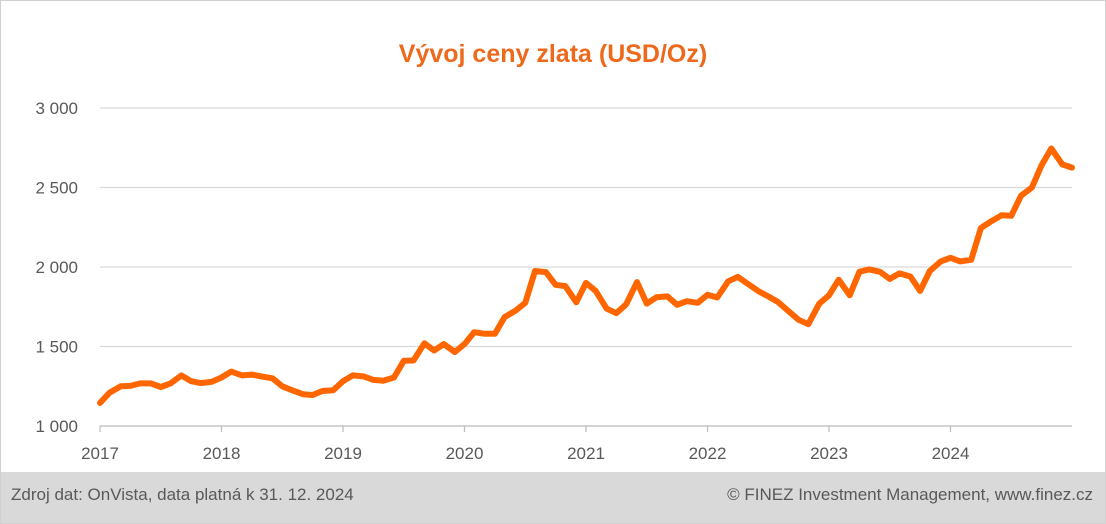 The height and width of the screenshot is (524, 1106). Describe the element at coordinates (829, 453) in the screenshot. I see `x-tick-label: 2023` at that location.